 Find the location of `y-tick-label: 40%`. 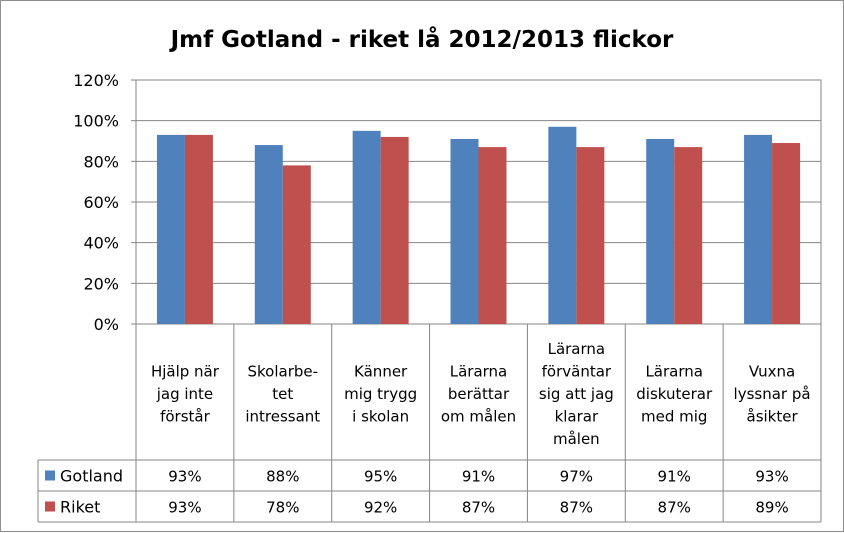

y-tick-label: 40% is located at coordinates (101, 243).